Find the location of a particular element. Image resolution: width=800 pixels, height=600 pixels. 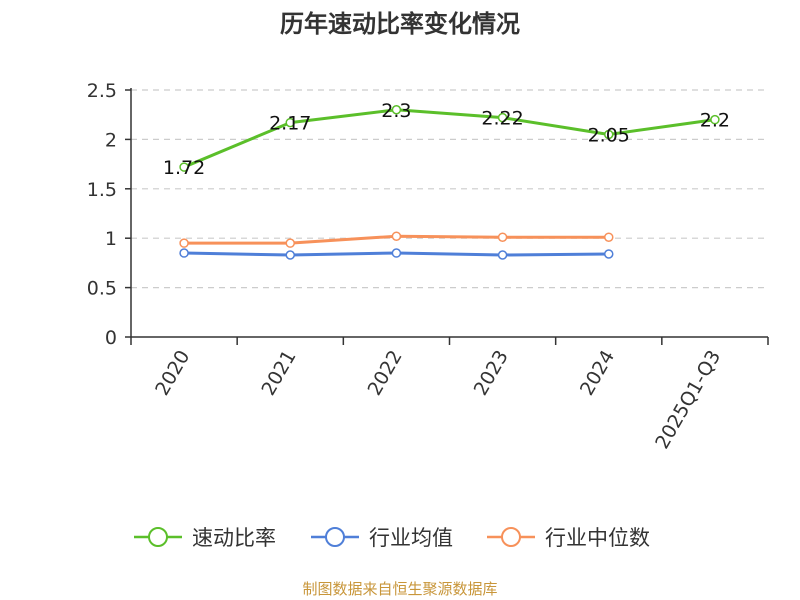

legend-label: 行业均值 is located at coordinates (411, 538).